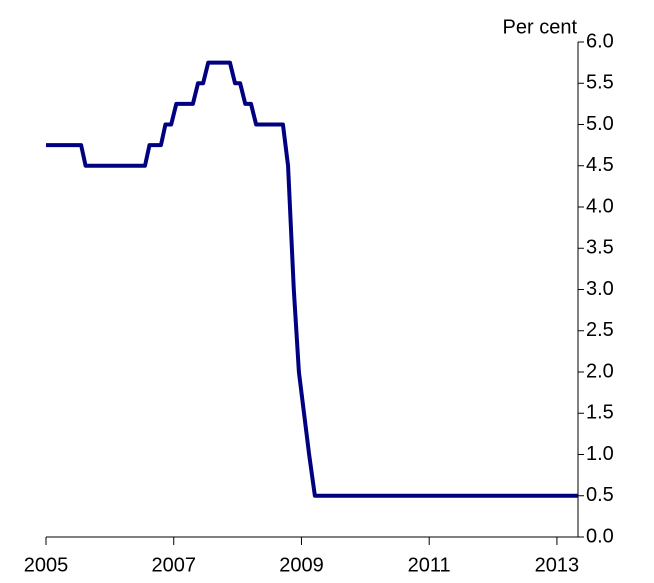  Describe the element at coordinates (600, 330) in the screenshot. I see `y-tick-label: 2.5` at that location.